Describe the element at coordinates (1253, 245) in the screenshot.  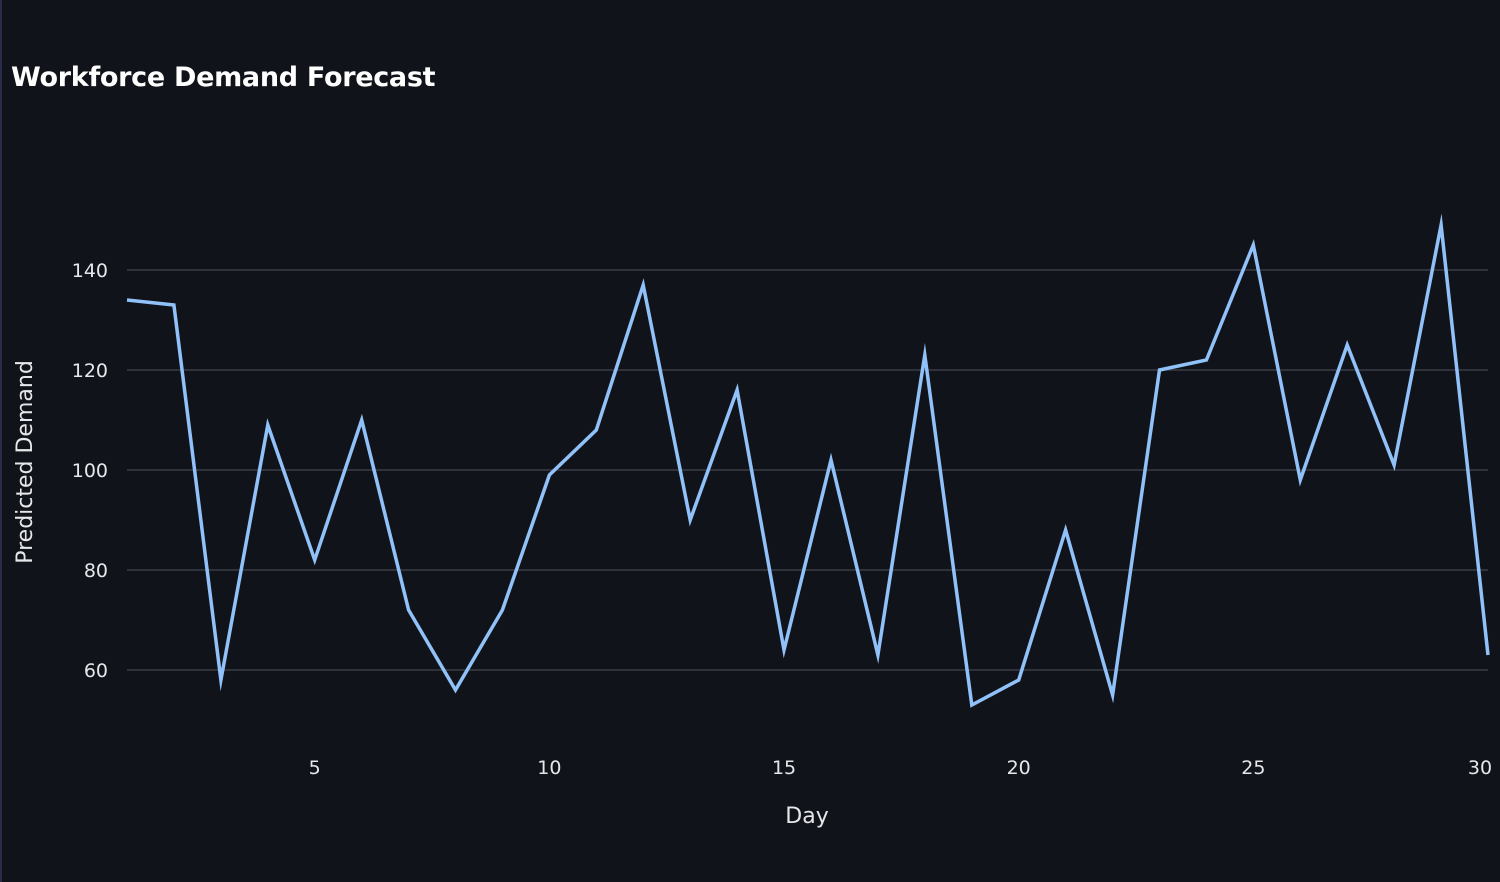
I see `data-point: 25: 145` at that location.